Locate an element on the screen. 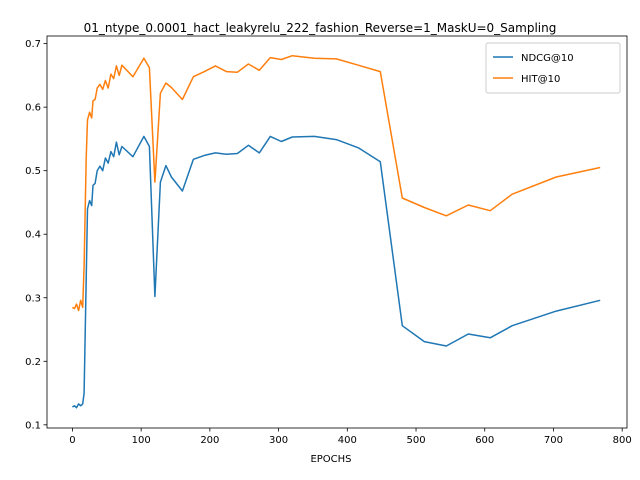  x-tick-label: 200 is located at coordinates (209, 440).